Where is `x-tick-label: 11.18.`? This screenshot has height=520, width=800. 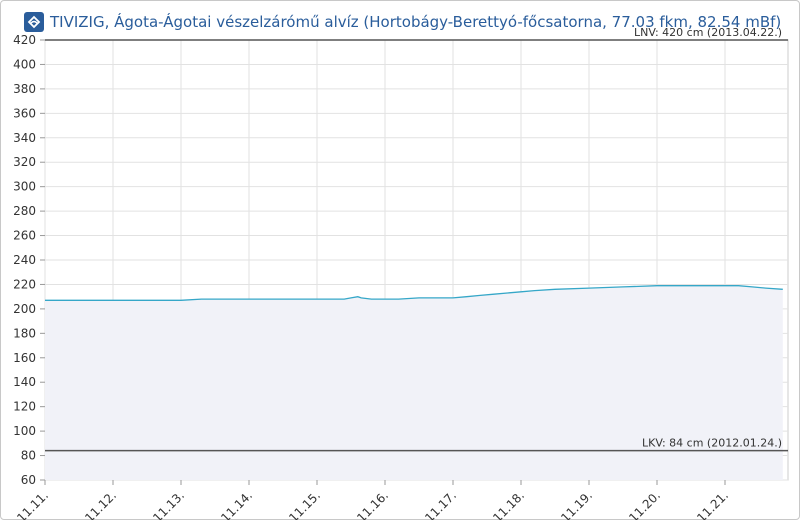
x-tick-label: 11.18. is located at coordinates (508, 504).